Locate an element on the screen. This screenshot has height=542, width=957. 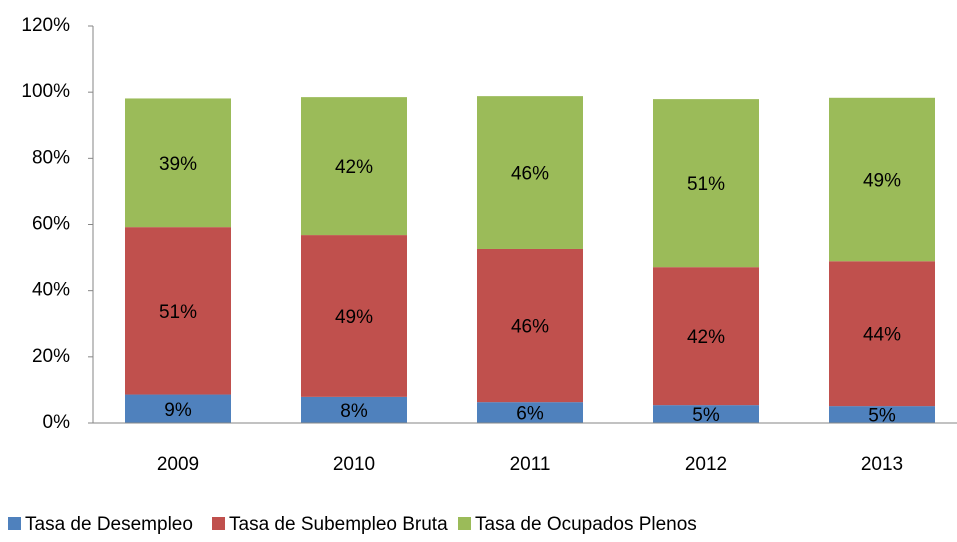
data-label: 8% is located at coordinates (354, 411).